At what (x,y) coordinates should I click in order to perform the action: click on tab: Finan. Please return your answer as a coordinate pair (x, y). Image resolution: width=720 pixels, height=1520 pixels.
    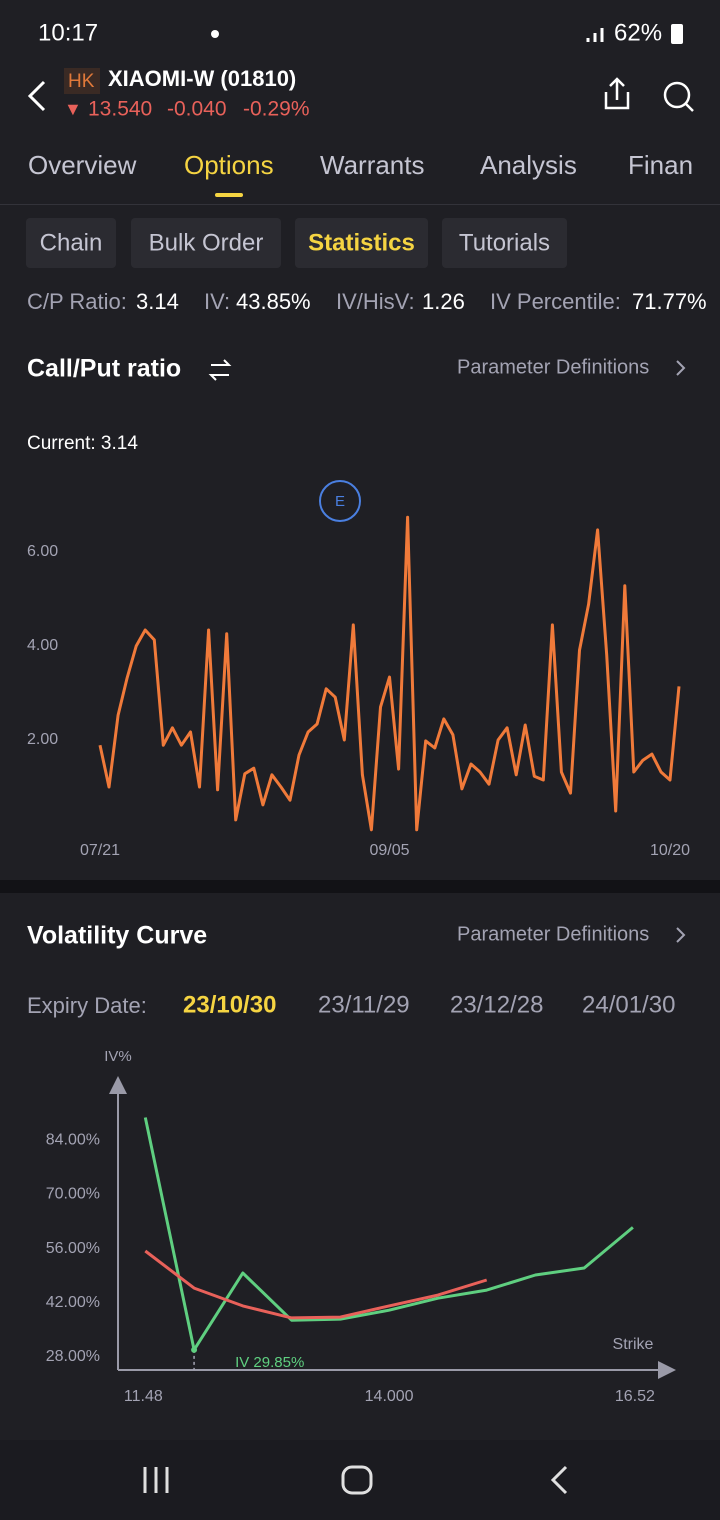
    Looking at the image, I should click on (660, 165).